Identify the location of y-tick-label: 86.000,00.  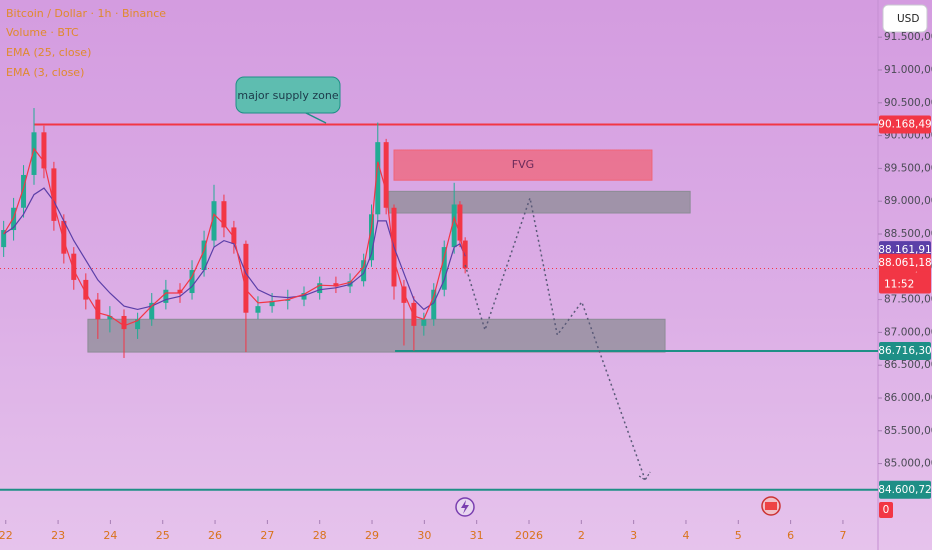
(908, 398).